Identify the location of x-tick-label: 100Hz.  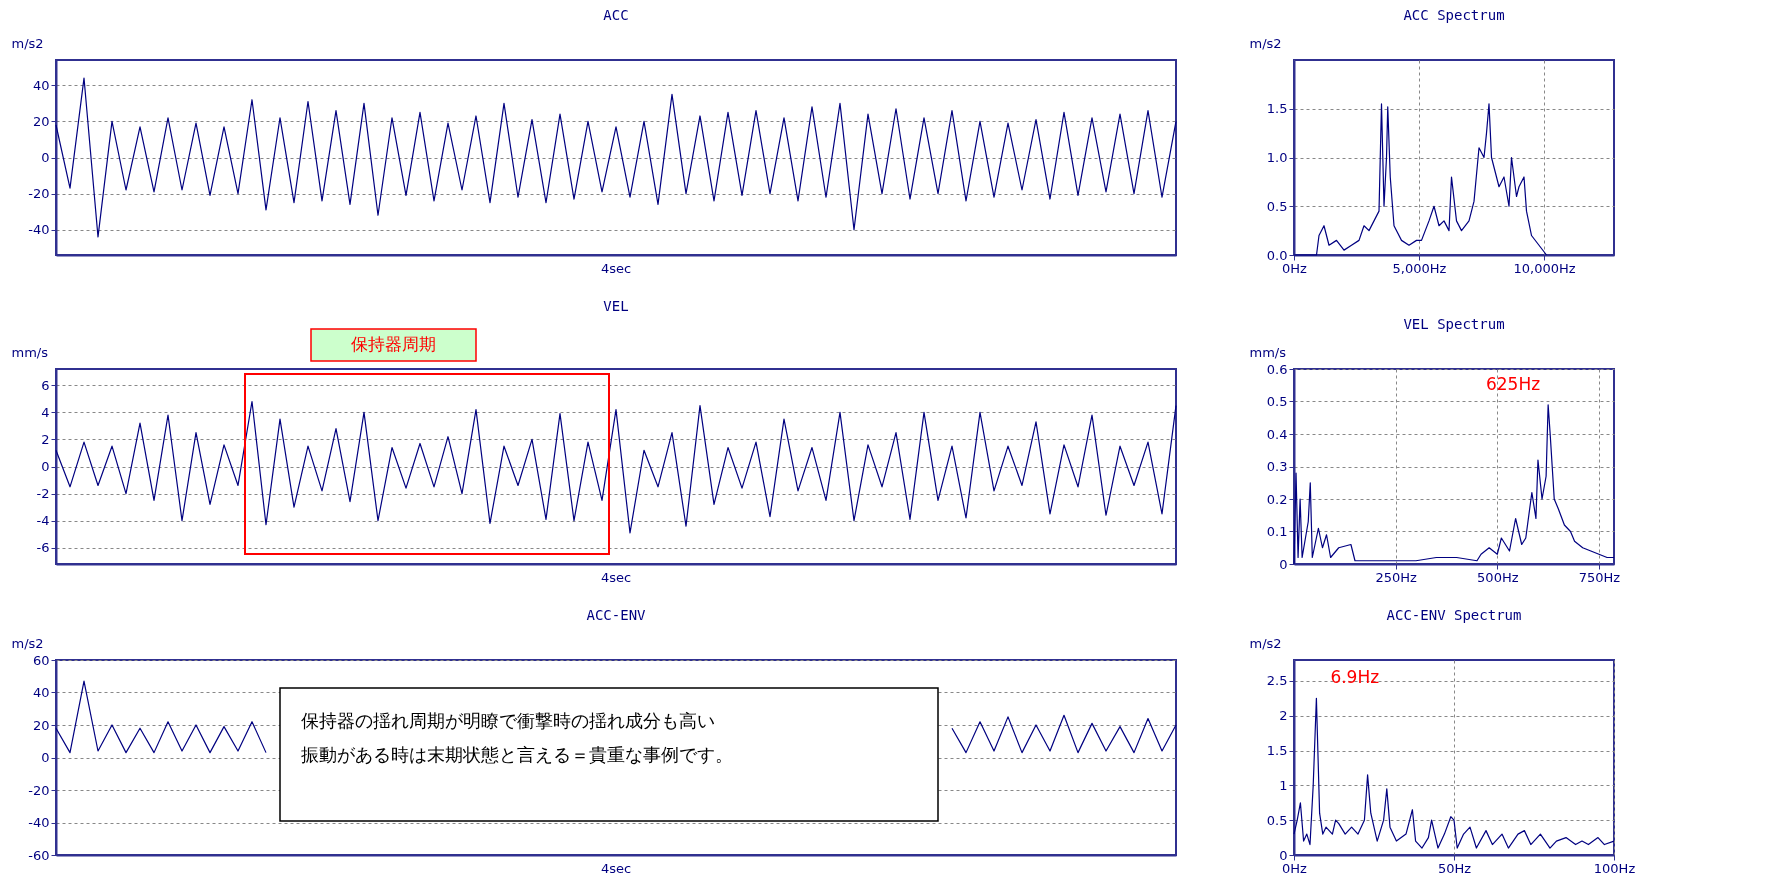
(1614, 868).